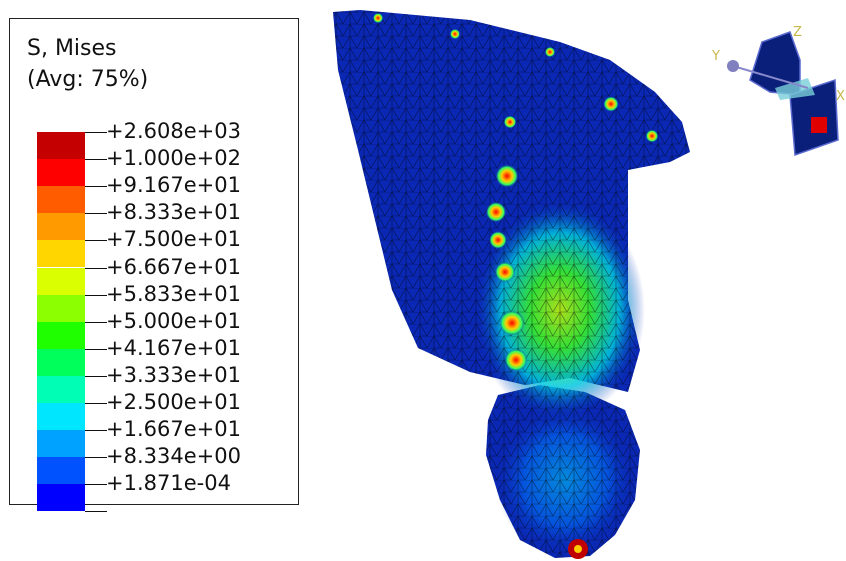  I want to click on legend-value-label: +8.333e+01, so click(173, 212).